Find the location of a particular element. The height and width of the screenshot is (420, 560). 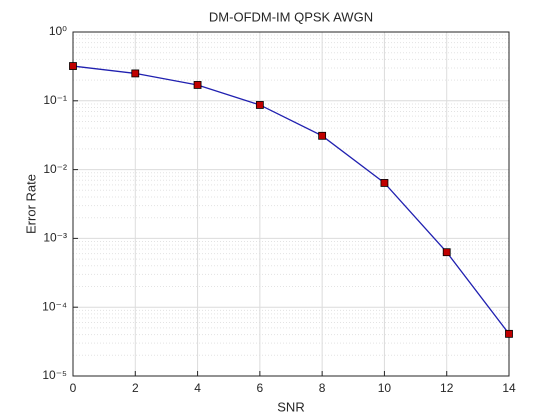

x-axis-label: SNR is located at coordinates (290, 406).